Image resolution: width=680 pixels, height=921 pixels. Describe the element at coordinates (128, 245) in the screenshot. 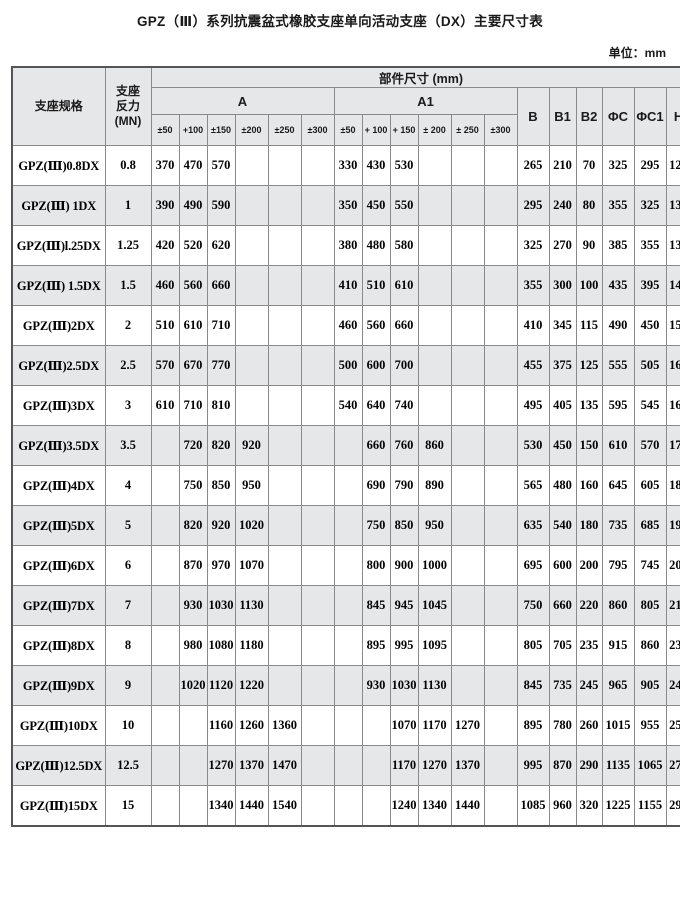

I see `cell-reaction: 1.25` at that location.